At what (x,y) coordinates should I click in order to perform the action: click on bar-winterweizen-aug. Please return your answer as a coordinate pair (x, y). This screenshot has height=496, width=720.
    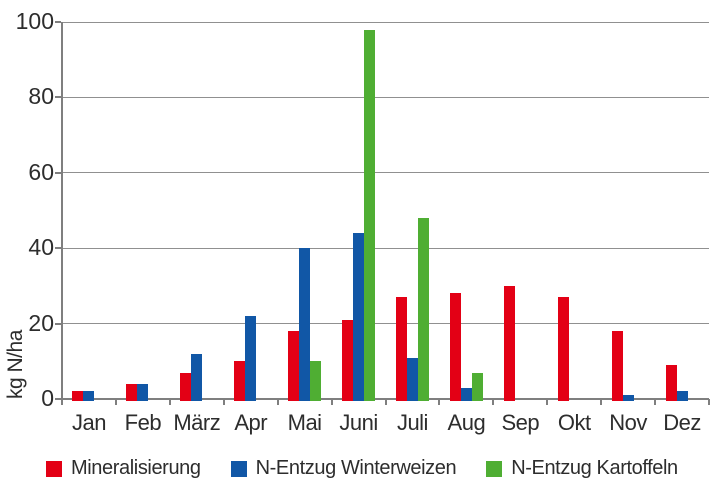
    Looking at the image, I should click on (466, 394).